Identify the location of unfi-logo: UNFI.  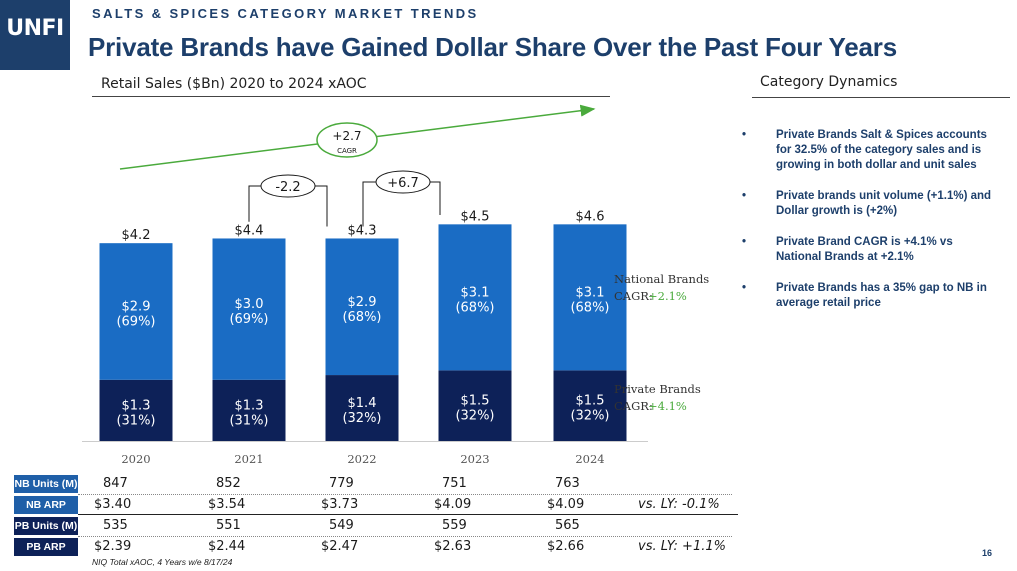
(35, 35).